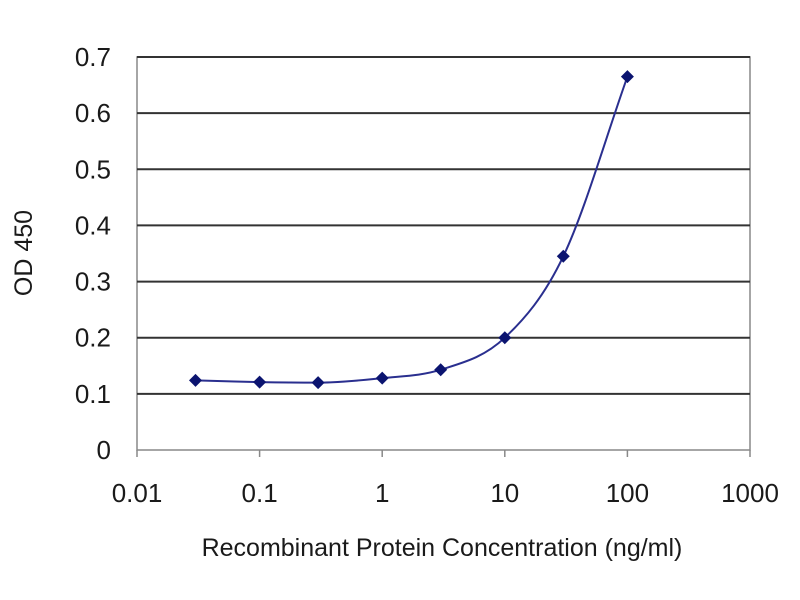 The width and height of the screenshot is (800, 600). Describe the element at coordinates (93, 169) in the screenshot. I see `y-tick-label-5: 0.5` at that location.